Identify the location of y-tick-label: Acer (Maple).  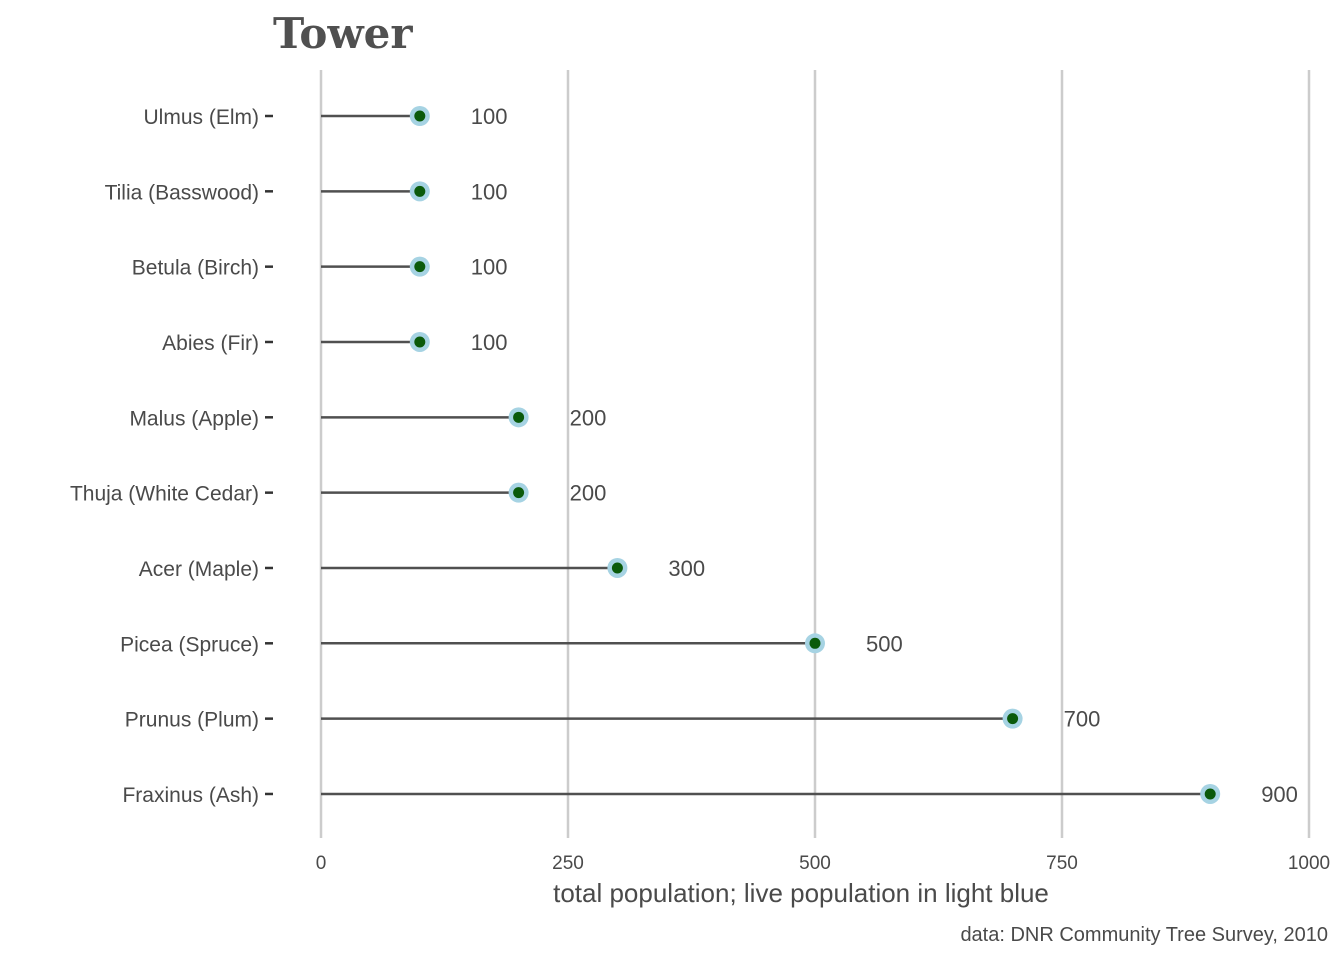
(199, 569).